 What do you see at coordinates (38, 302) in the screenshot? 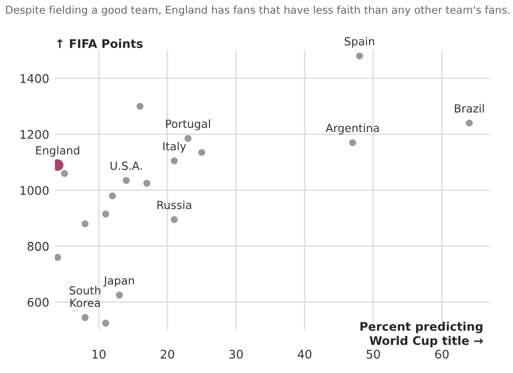
I see `y-tick-label: 600` at bounding box center [38, 302].